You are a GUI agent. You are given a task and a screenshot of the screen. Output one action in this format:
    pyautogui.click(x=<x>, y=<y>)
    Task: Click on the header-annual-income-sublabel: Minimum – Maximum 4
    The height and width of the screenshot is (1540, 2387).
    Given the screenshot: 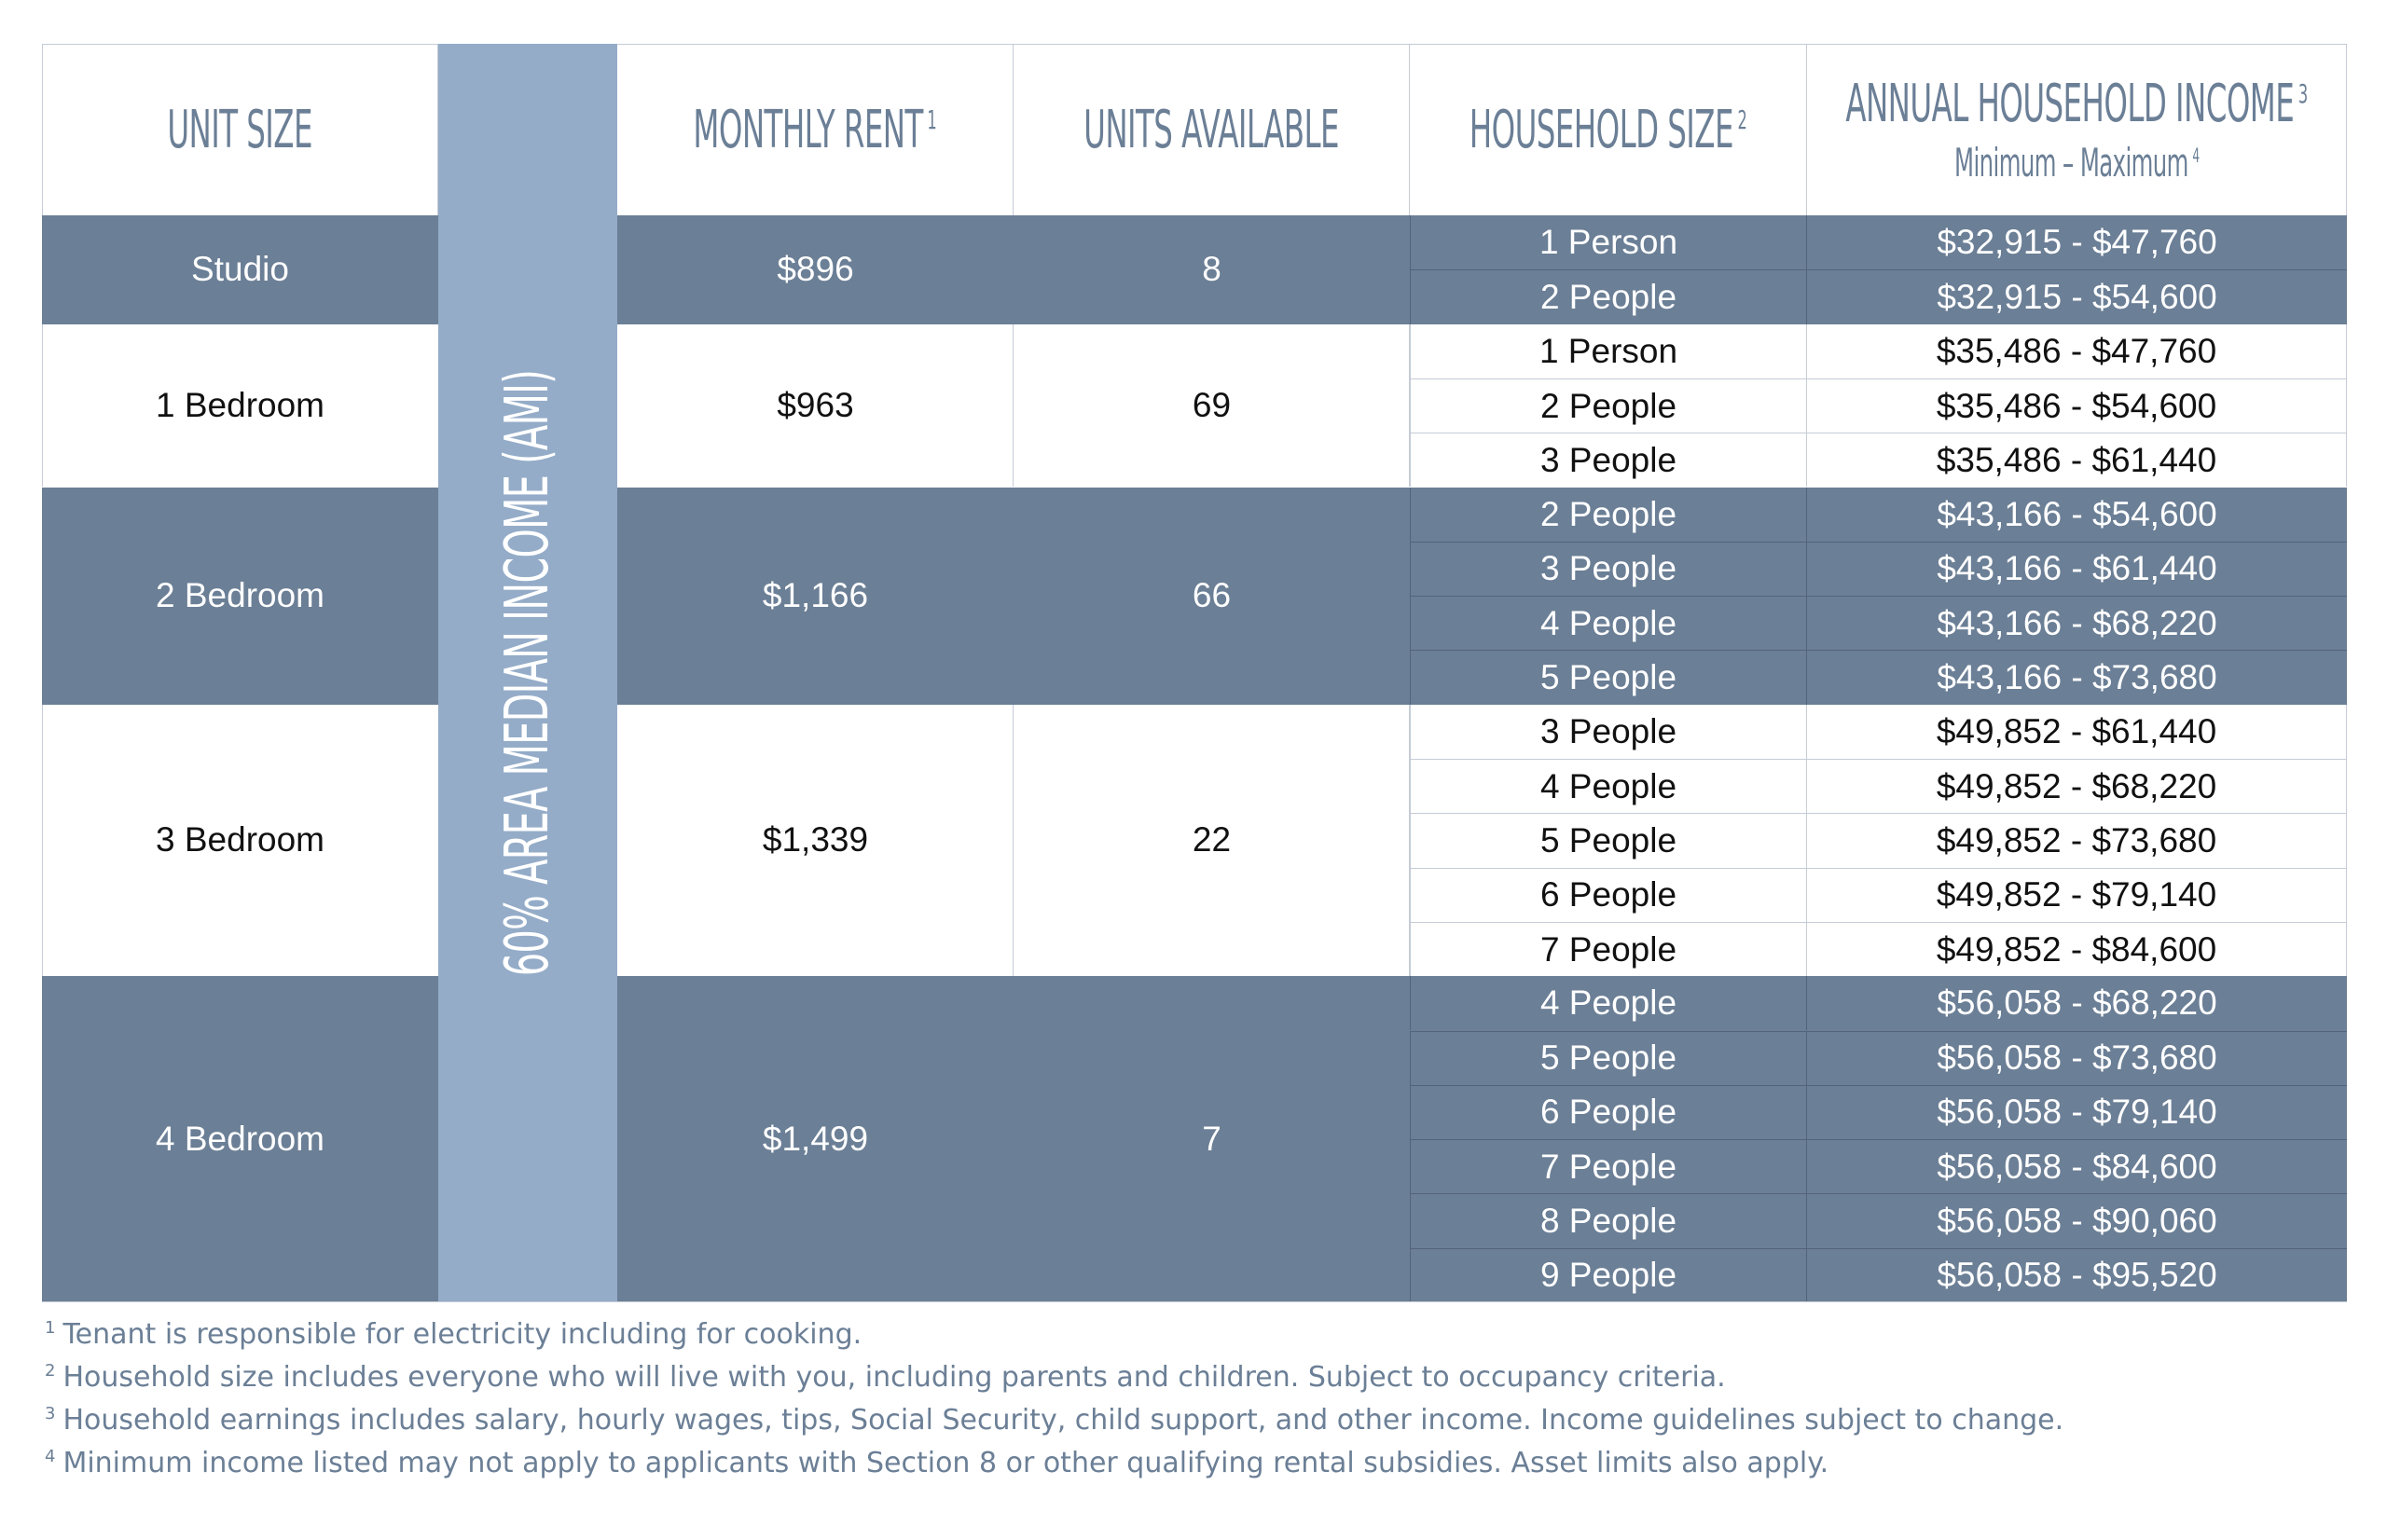 What is the action you would take?
    pyautogui.click(x=2076, y=162)
    